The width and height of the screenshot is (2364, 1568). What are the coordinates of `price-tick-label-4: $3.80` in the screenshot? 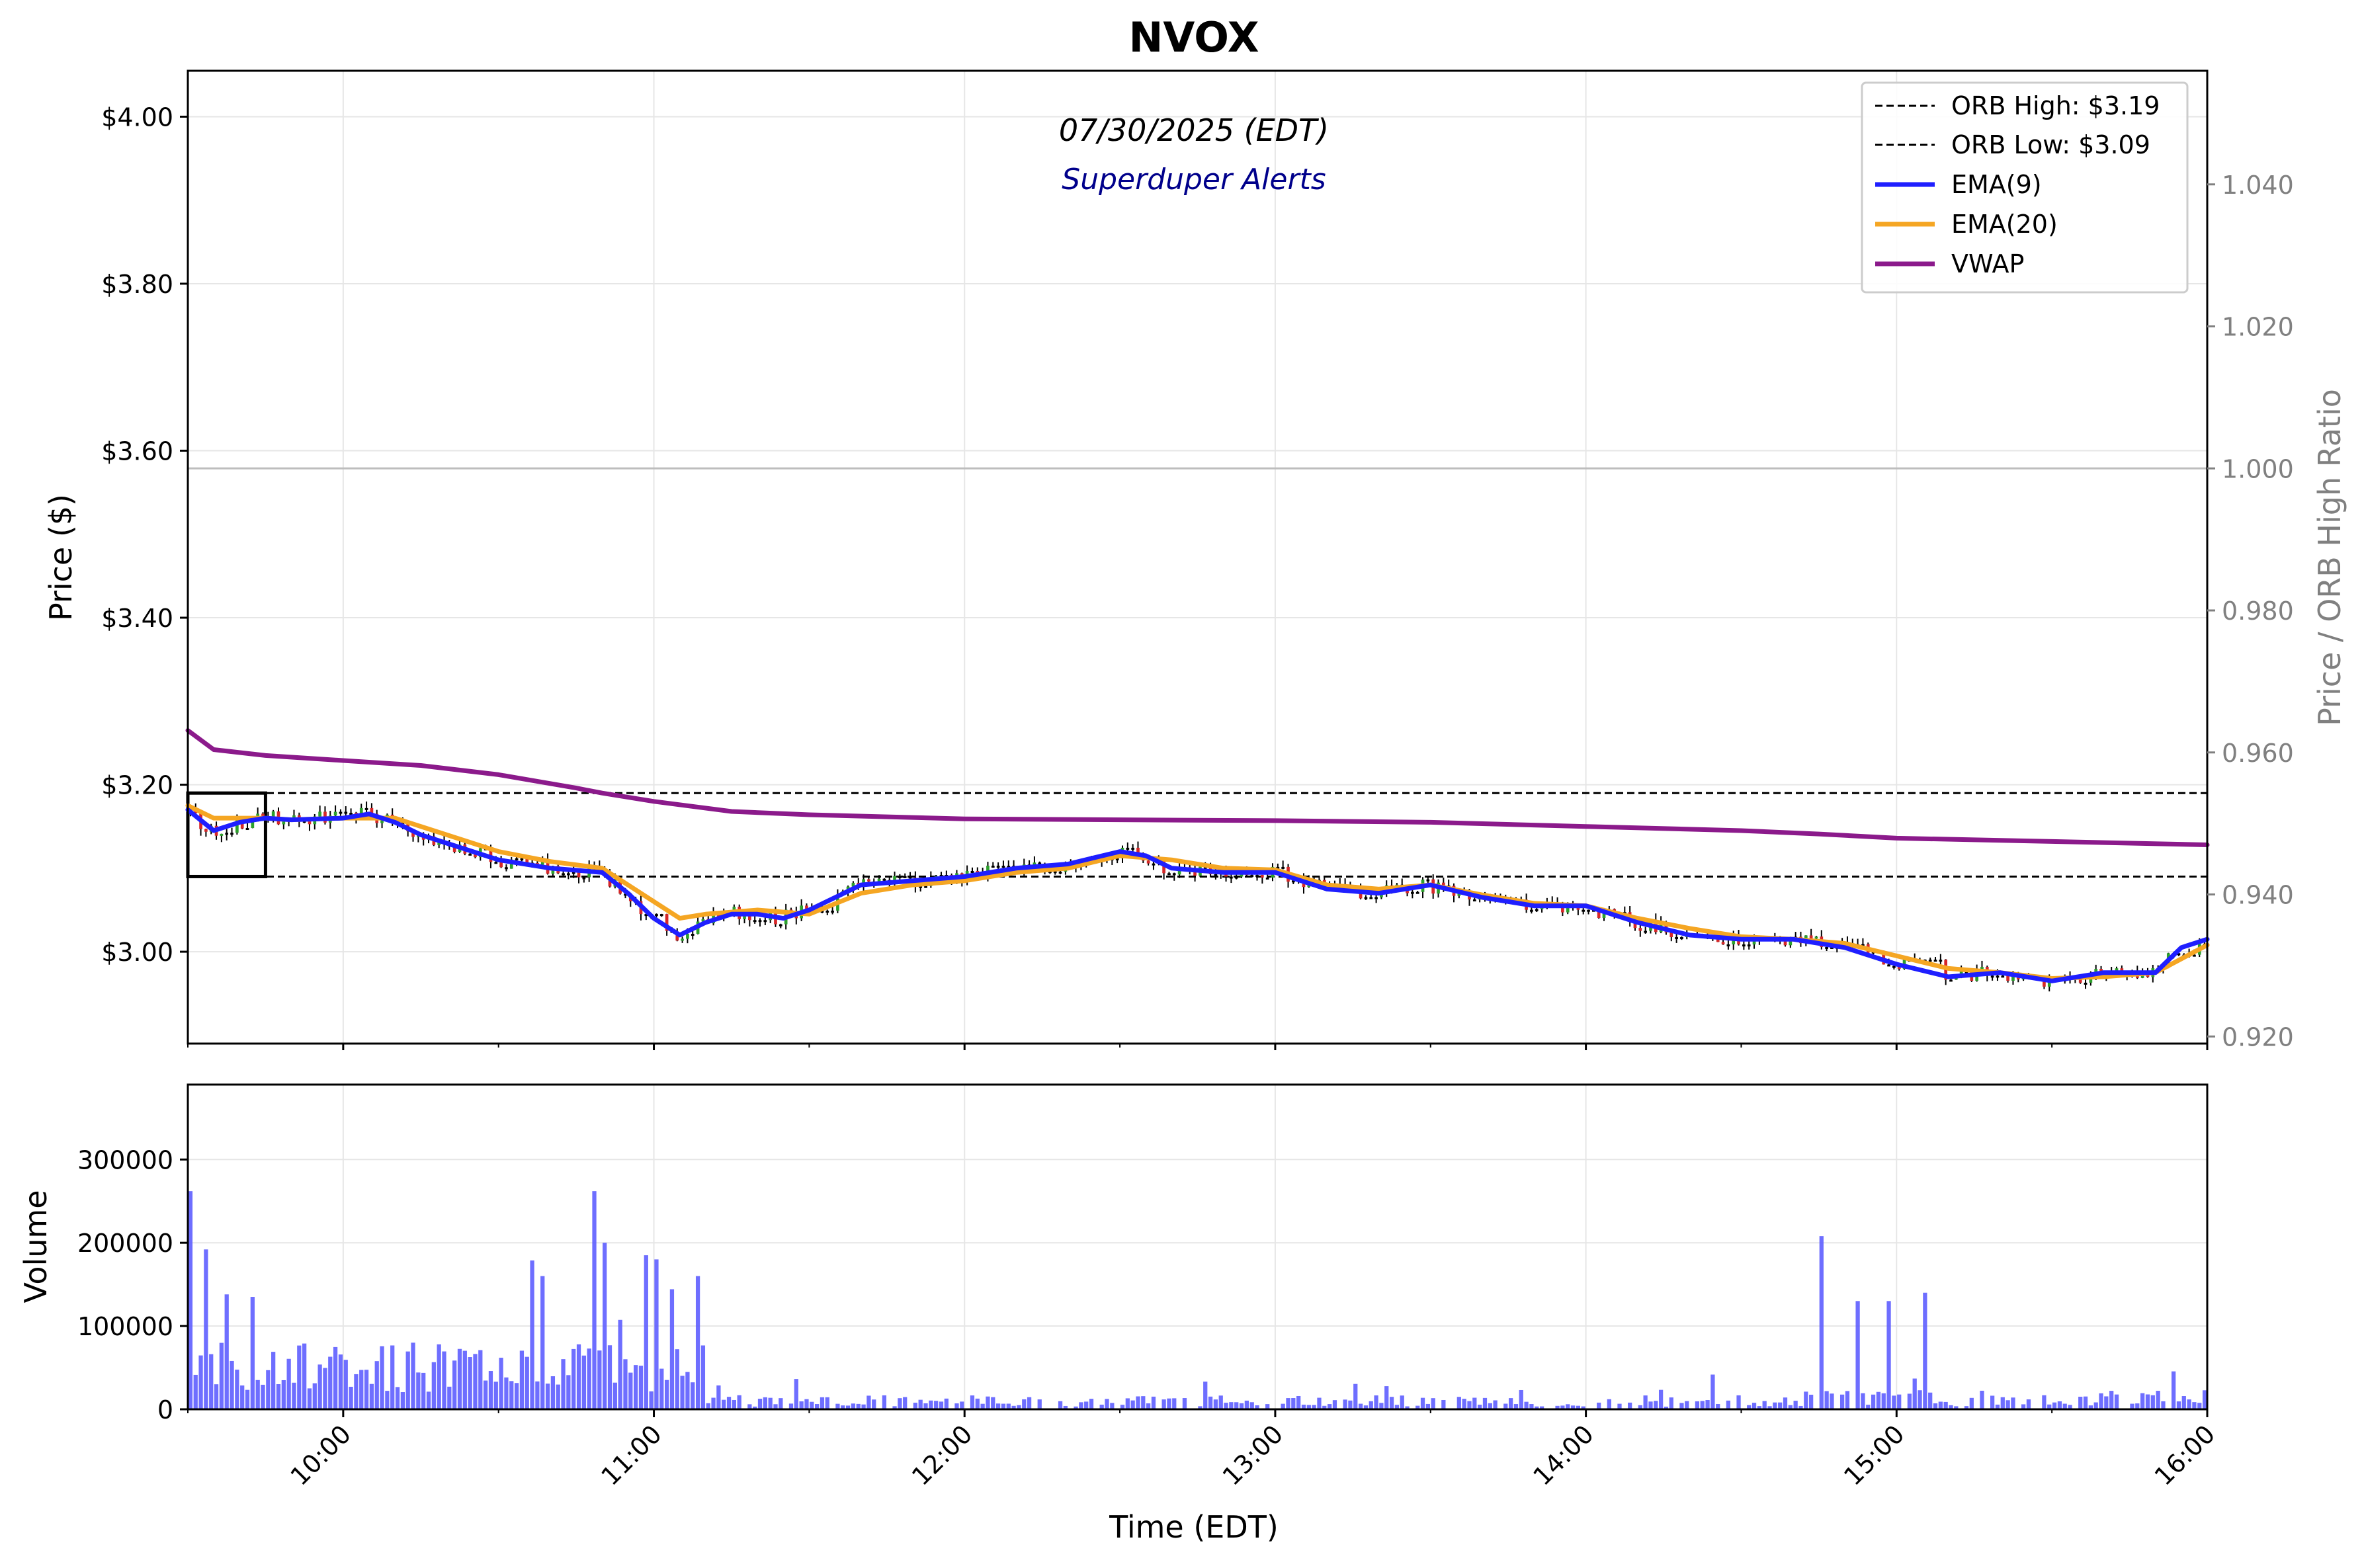 It's located at (137, 284).